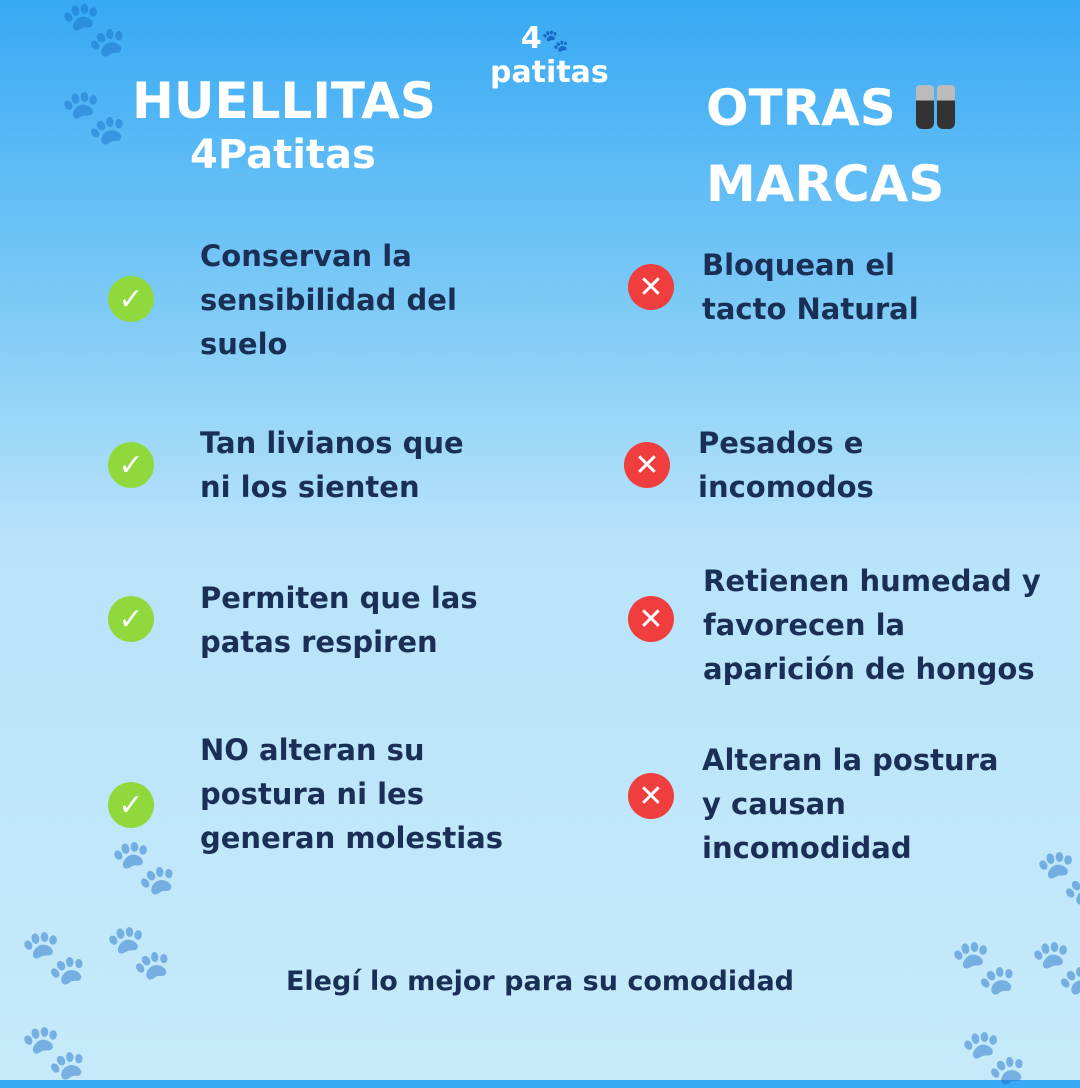 Image resolution: width=1080 pixels, height=1088 pixels. What do you see at coordinates (283, 155) in the screenshot?
I see `left-subtitle: 4Patitas` at bounding box center [283, 155].